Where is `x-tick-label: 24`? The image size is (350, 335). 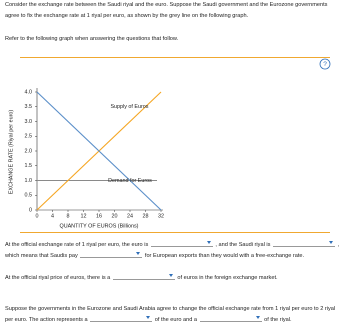
x-tick-label: 24 is located at coordinates (130, 216).